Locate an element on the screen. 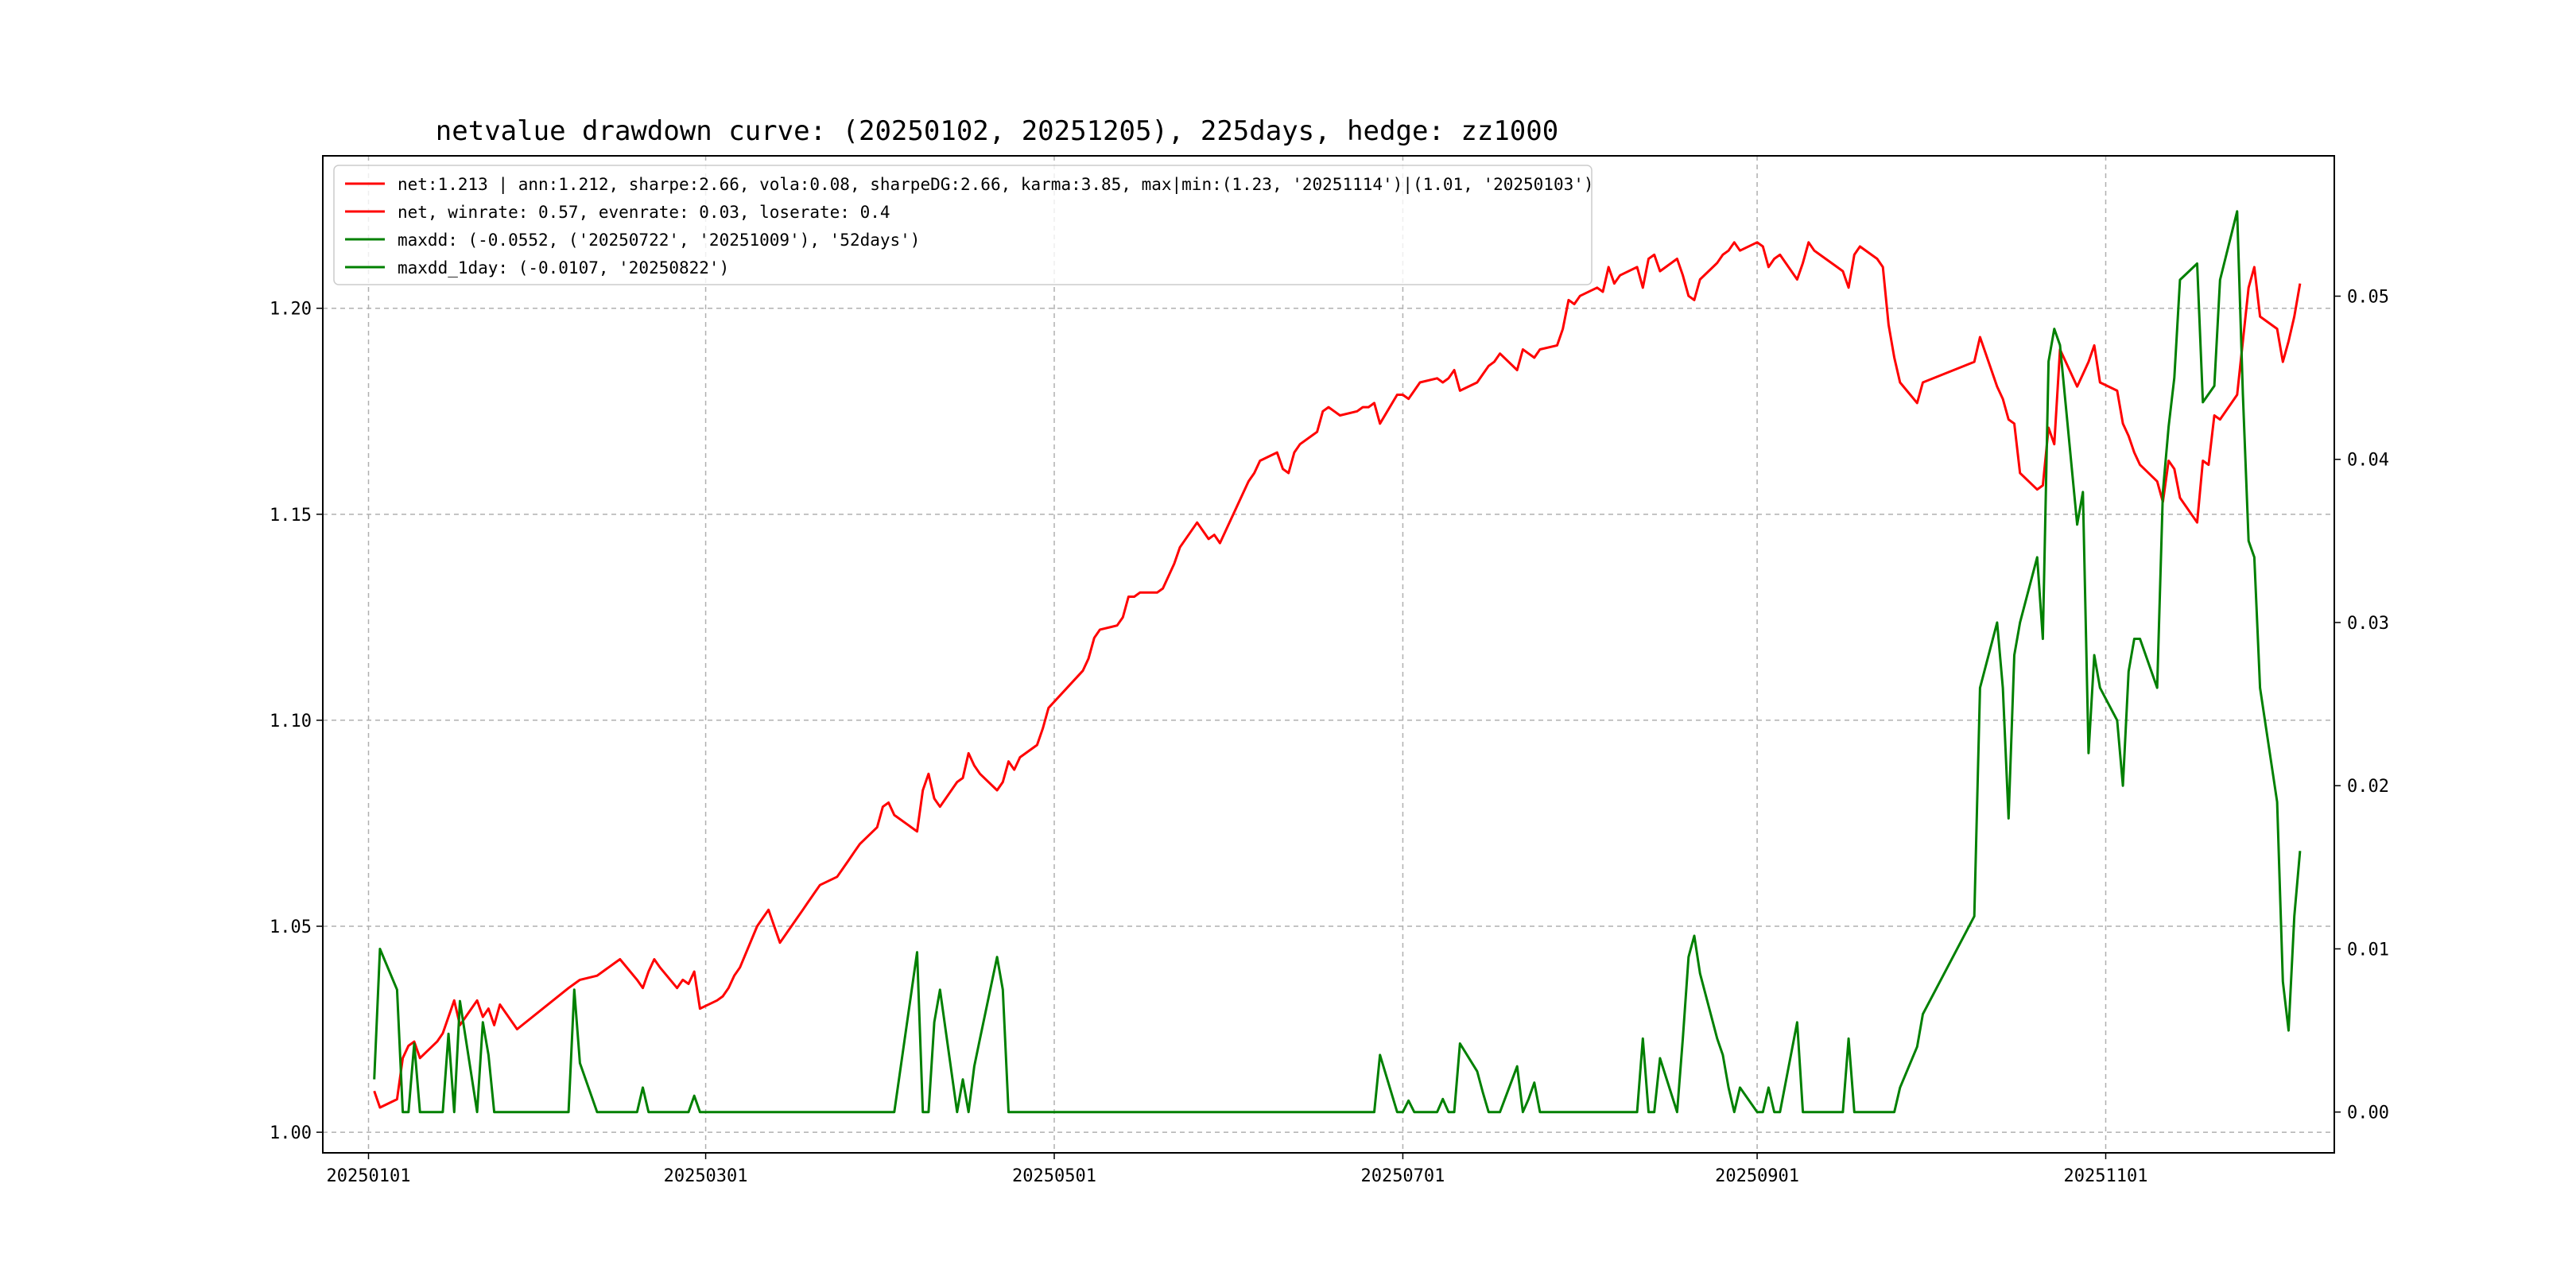 The image size is (2576, 1288). x-tick-label: 20250301 is located at coordinates (706, 1176).